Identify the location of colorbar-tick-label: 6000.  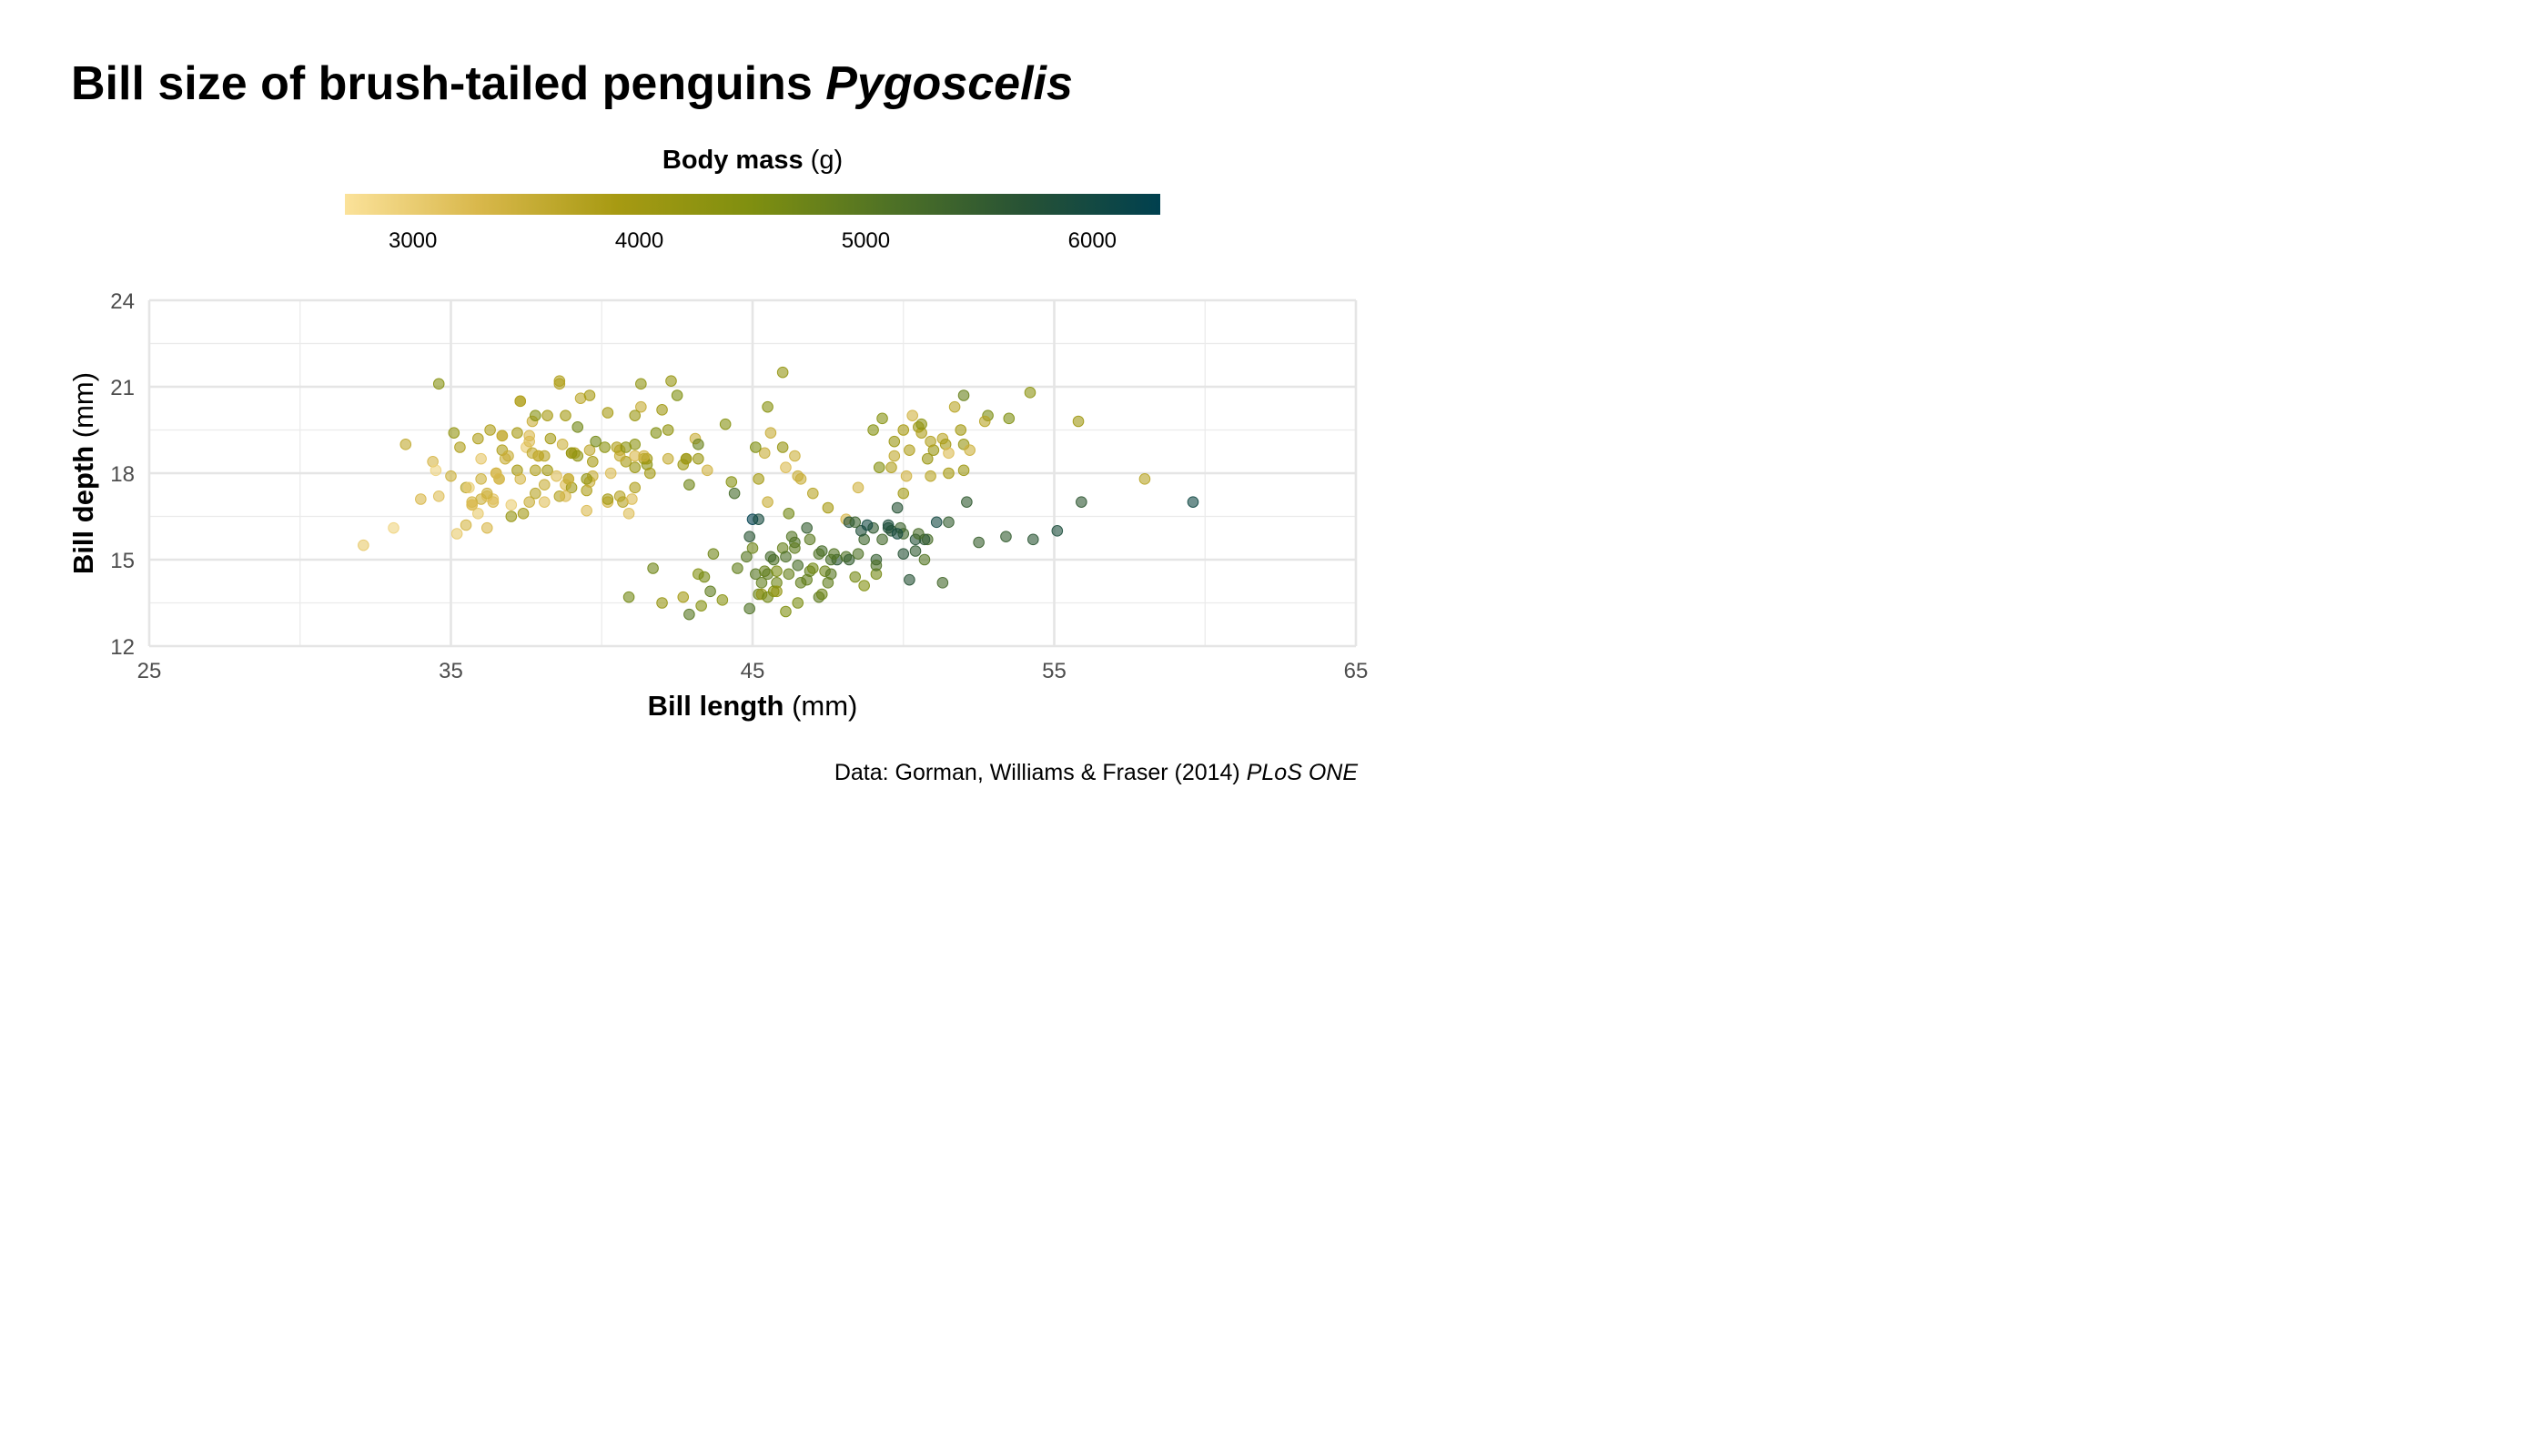
(1093, 241).